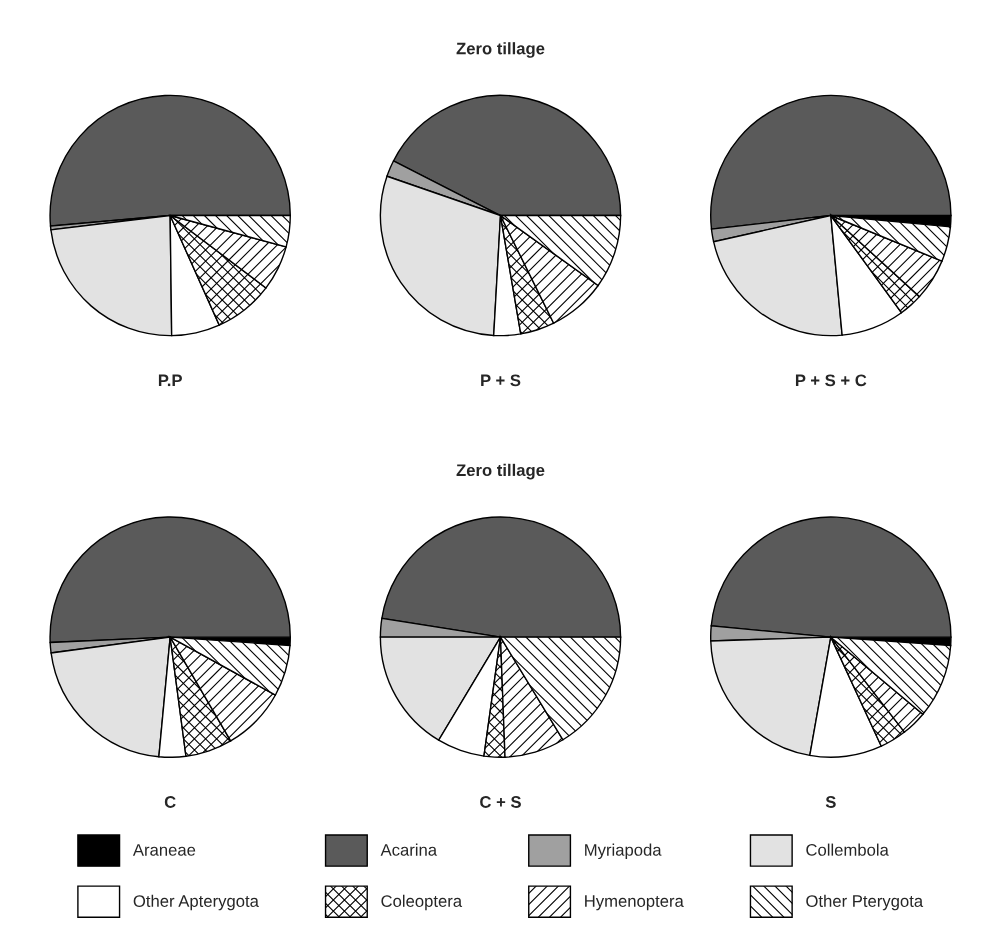 This screenshot has height=937, width=1001. What do you see at coordinates (830, 802) in the screenshot?
I see `text: S` at bounding box center [830, 802].